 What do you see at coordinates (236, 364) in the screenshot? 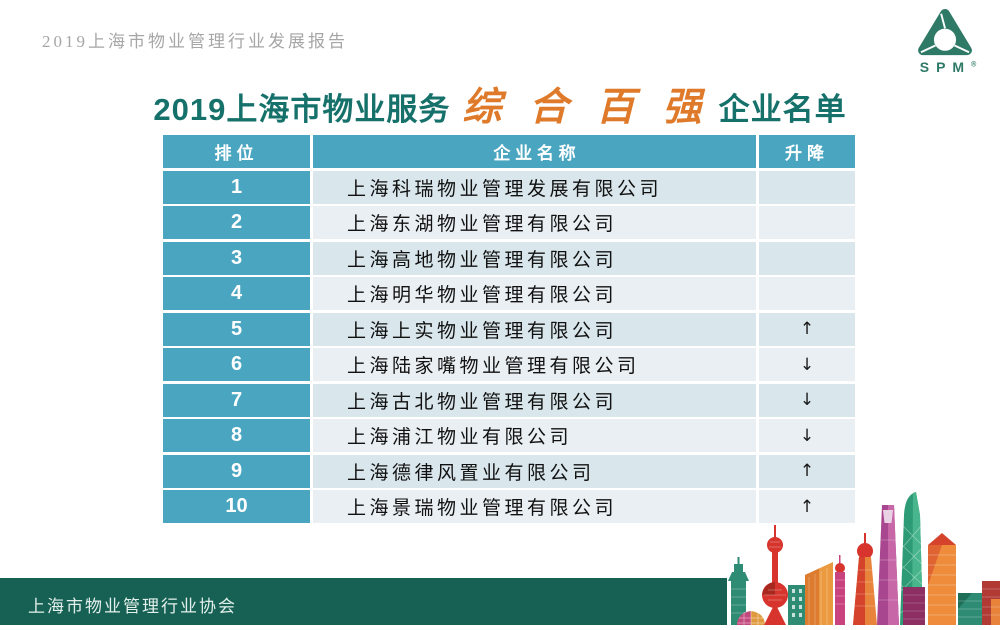
I see `rank-cell: 6` at bounding box center [236, 364].